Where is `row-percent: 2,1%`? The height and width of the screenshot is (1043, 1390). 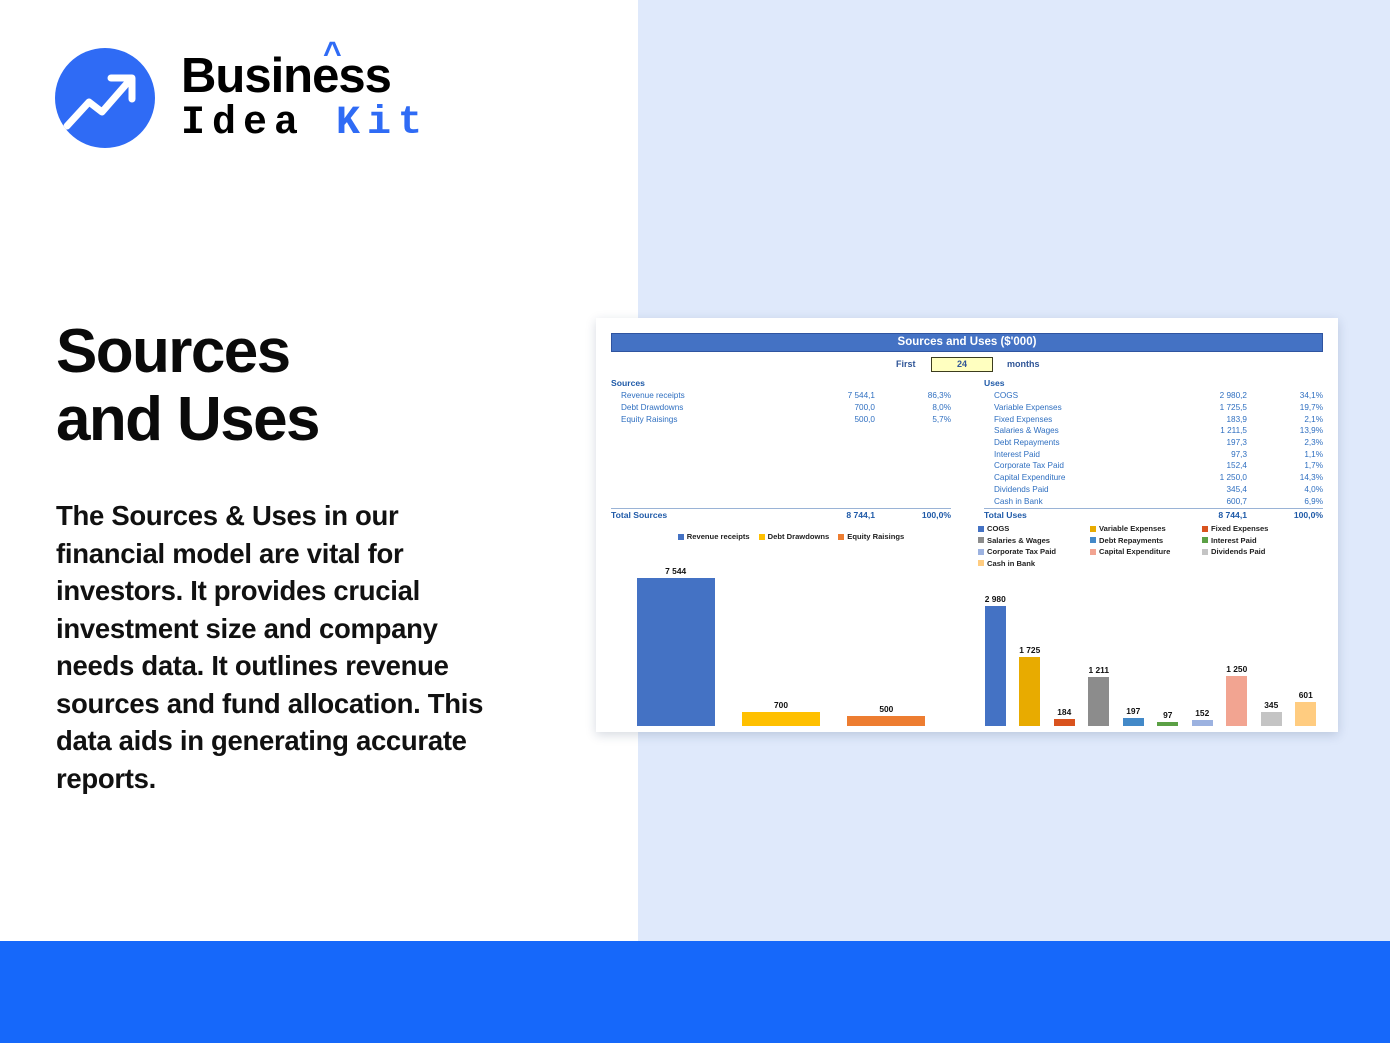 row-percent: 2,1% is located at coordinates (1313, 419).